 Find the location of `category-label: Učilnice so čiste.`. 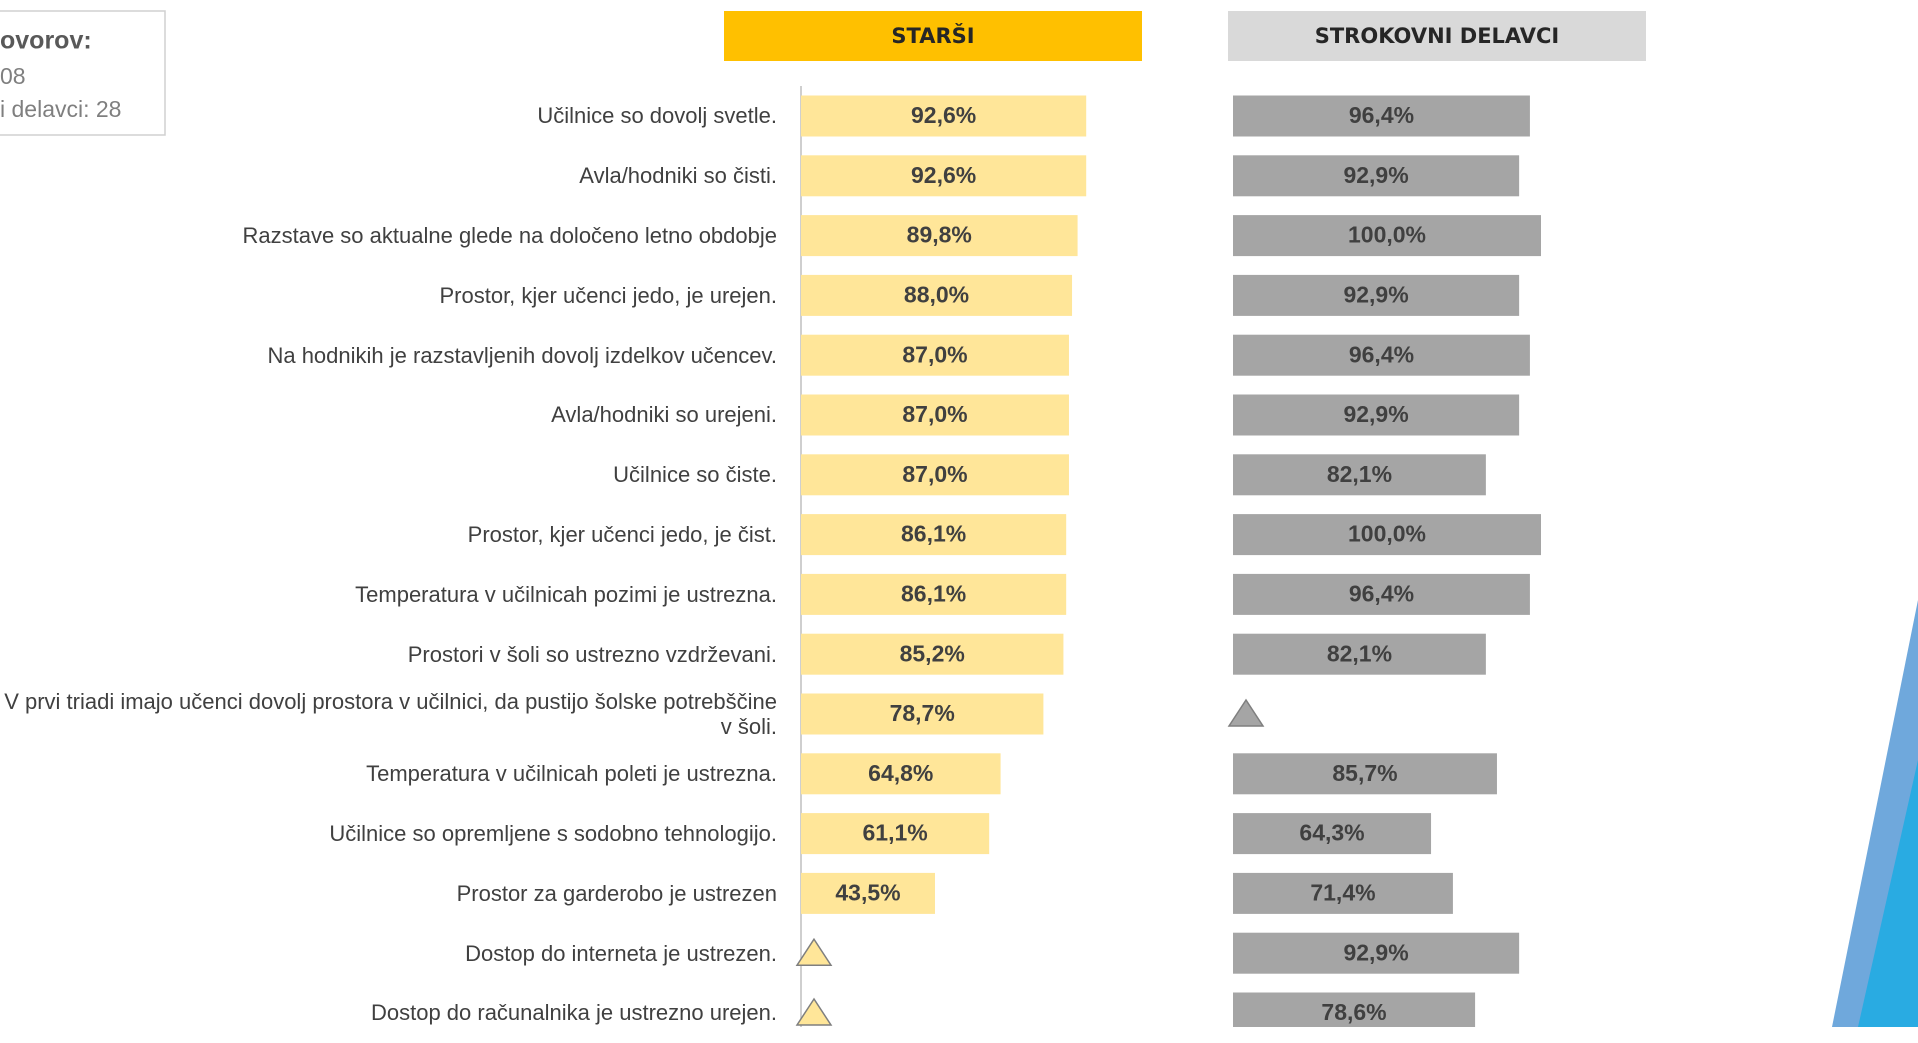

category-label: Učilnice so čiste. is located at coordinates (695, 475).